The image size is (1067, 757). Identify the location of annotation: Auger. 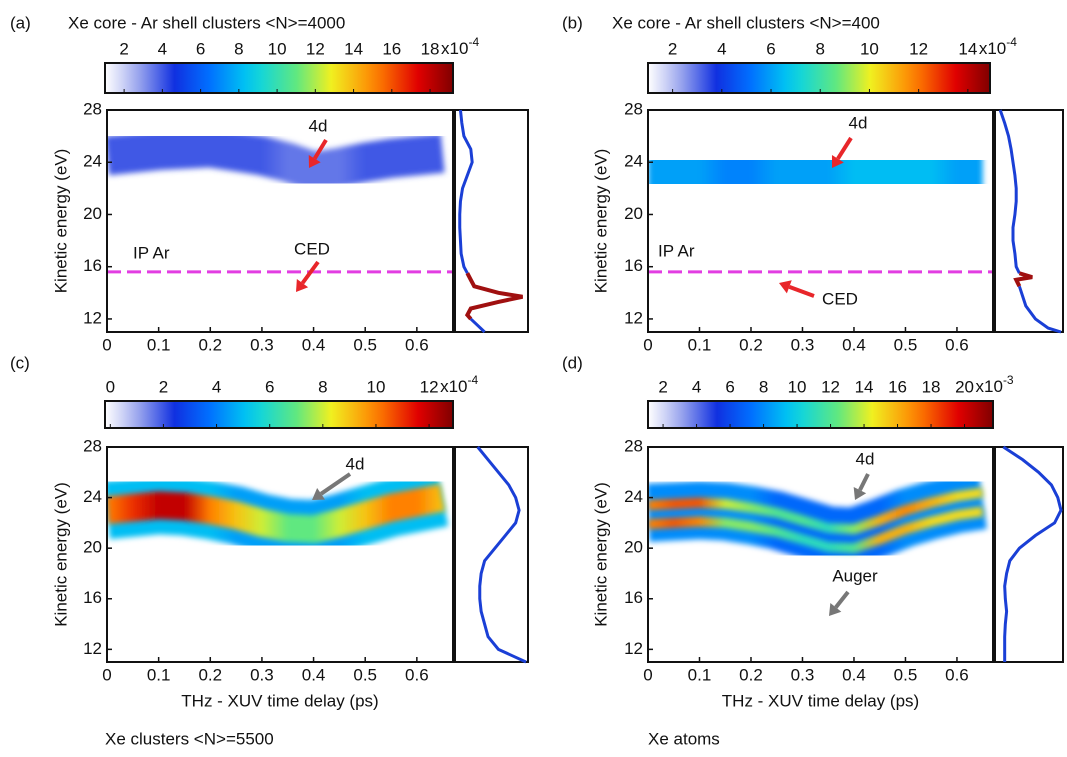
(855, 575).